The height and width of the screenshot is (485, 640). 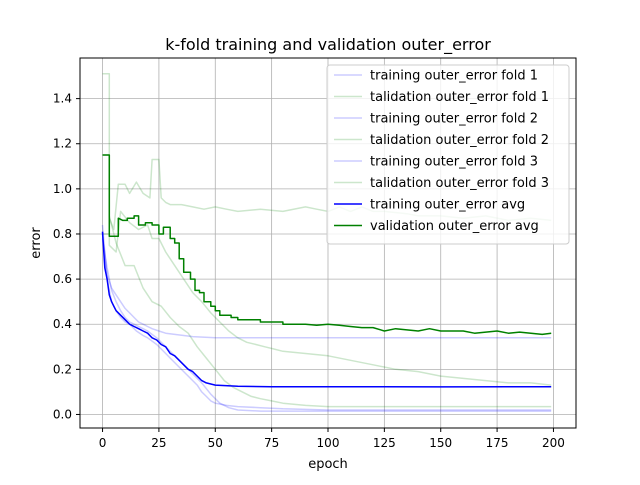 I want to click on x-tick-label: 75, so click(x=271, y=443).